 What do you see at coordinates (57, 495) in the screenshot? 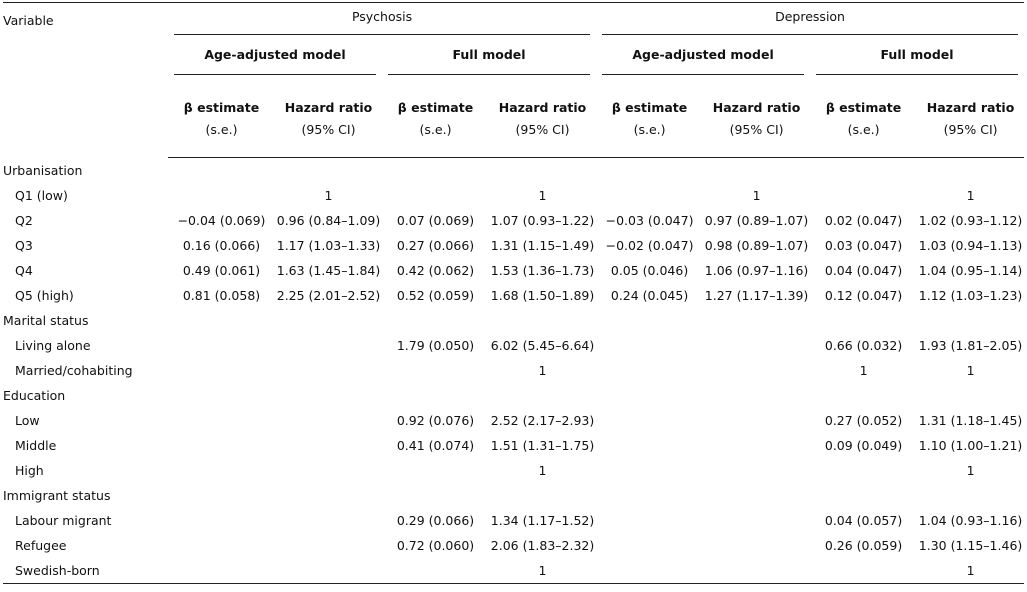
I see `section-title: Immigrant status` at bounding box center [57, 495].